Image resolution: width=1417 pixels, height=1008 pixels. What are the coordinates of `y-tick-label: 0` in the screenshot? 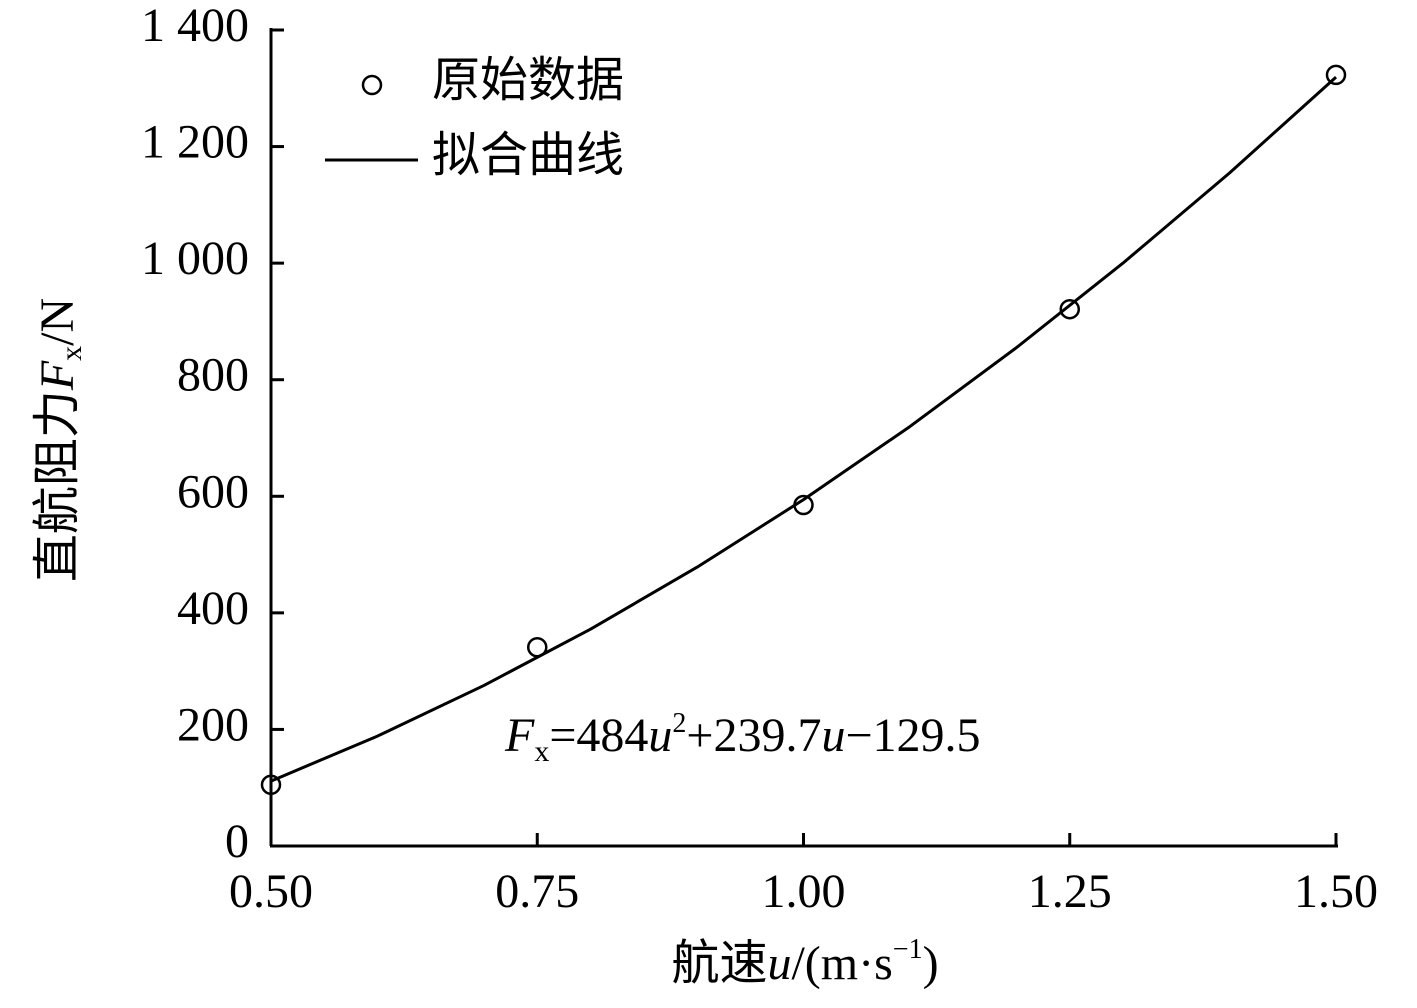 It's located at (237, 841).